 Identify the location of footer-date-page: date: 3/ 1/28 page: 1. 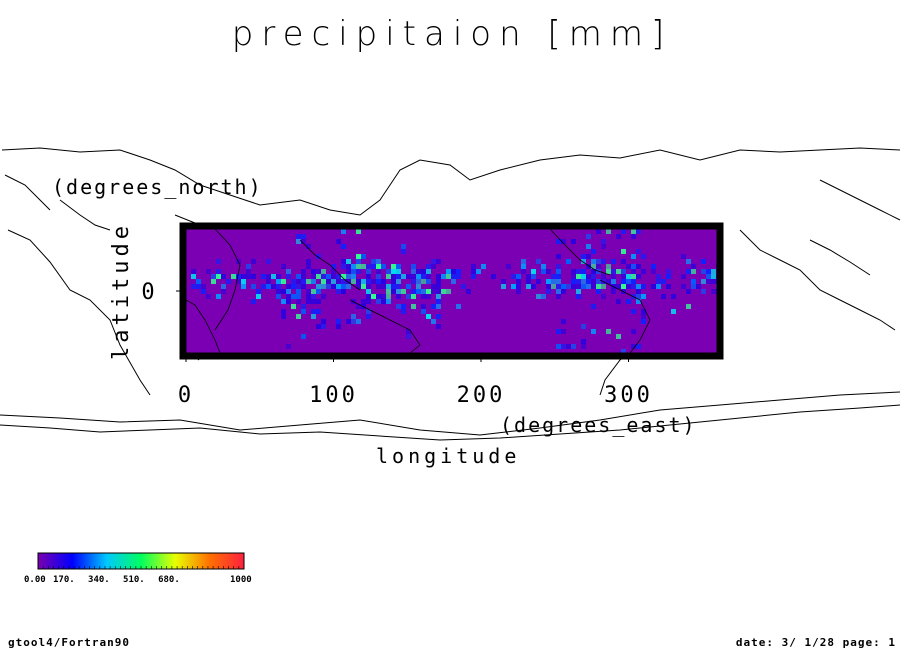
(815, 642).